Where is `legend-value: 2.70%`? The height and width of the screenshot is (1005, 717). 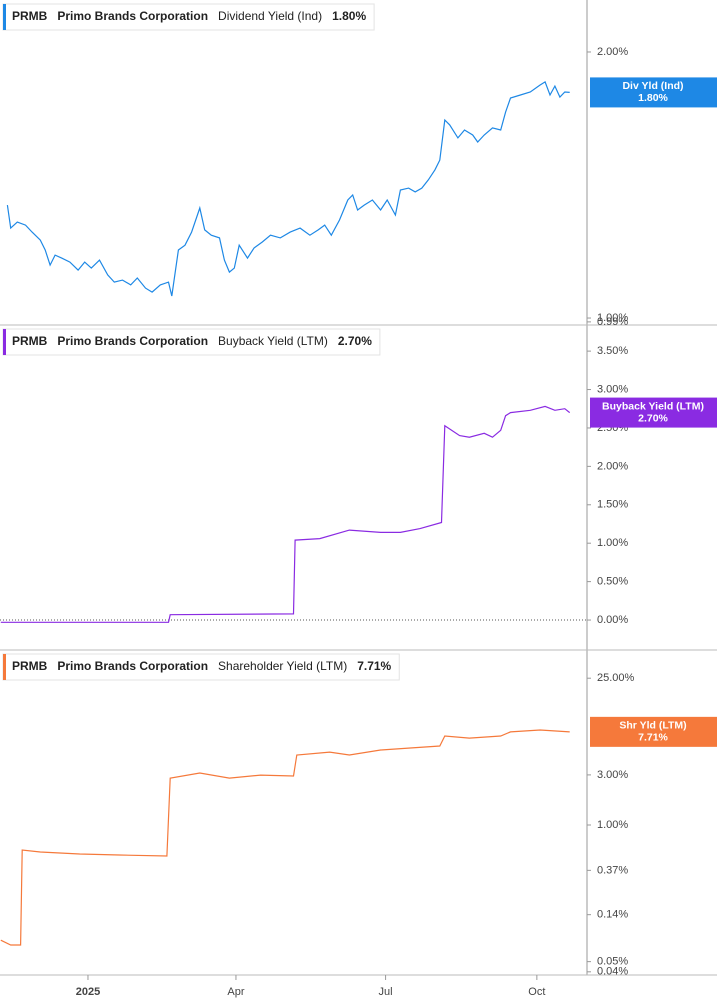 legend-value: 2.70% is located at coordinates (355, 341).